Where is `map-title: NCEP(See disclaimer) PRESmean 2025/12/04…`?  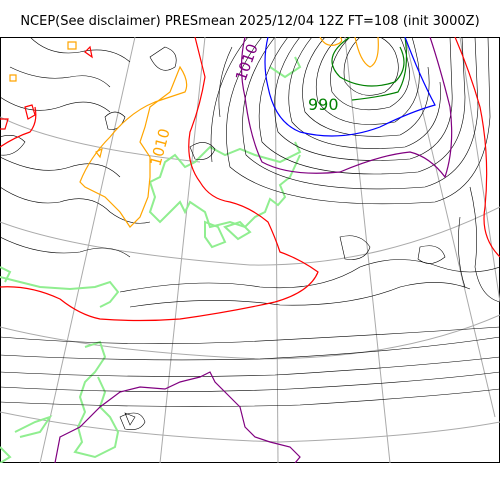
map-title: NCEP(See disclaimer) PRESmean 2025/12/04… is located at coordinates (250, 21).